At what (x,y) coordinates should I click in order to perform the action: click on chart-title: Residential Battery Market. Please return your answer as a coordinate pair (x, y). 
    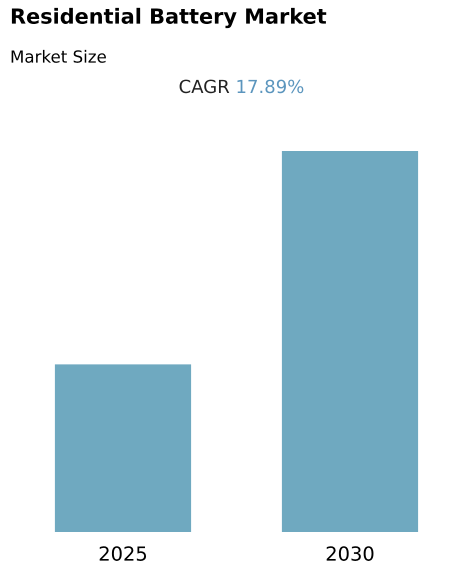
    Looking at the image, I should click on (169, 18).